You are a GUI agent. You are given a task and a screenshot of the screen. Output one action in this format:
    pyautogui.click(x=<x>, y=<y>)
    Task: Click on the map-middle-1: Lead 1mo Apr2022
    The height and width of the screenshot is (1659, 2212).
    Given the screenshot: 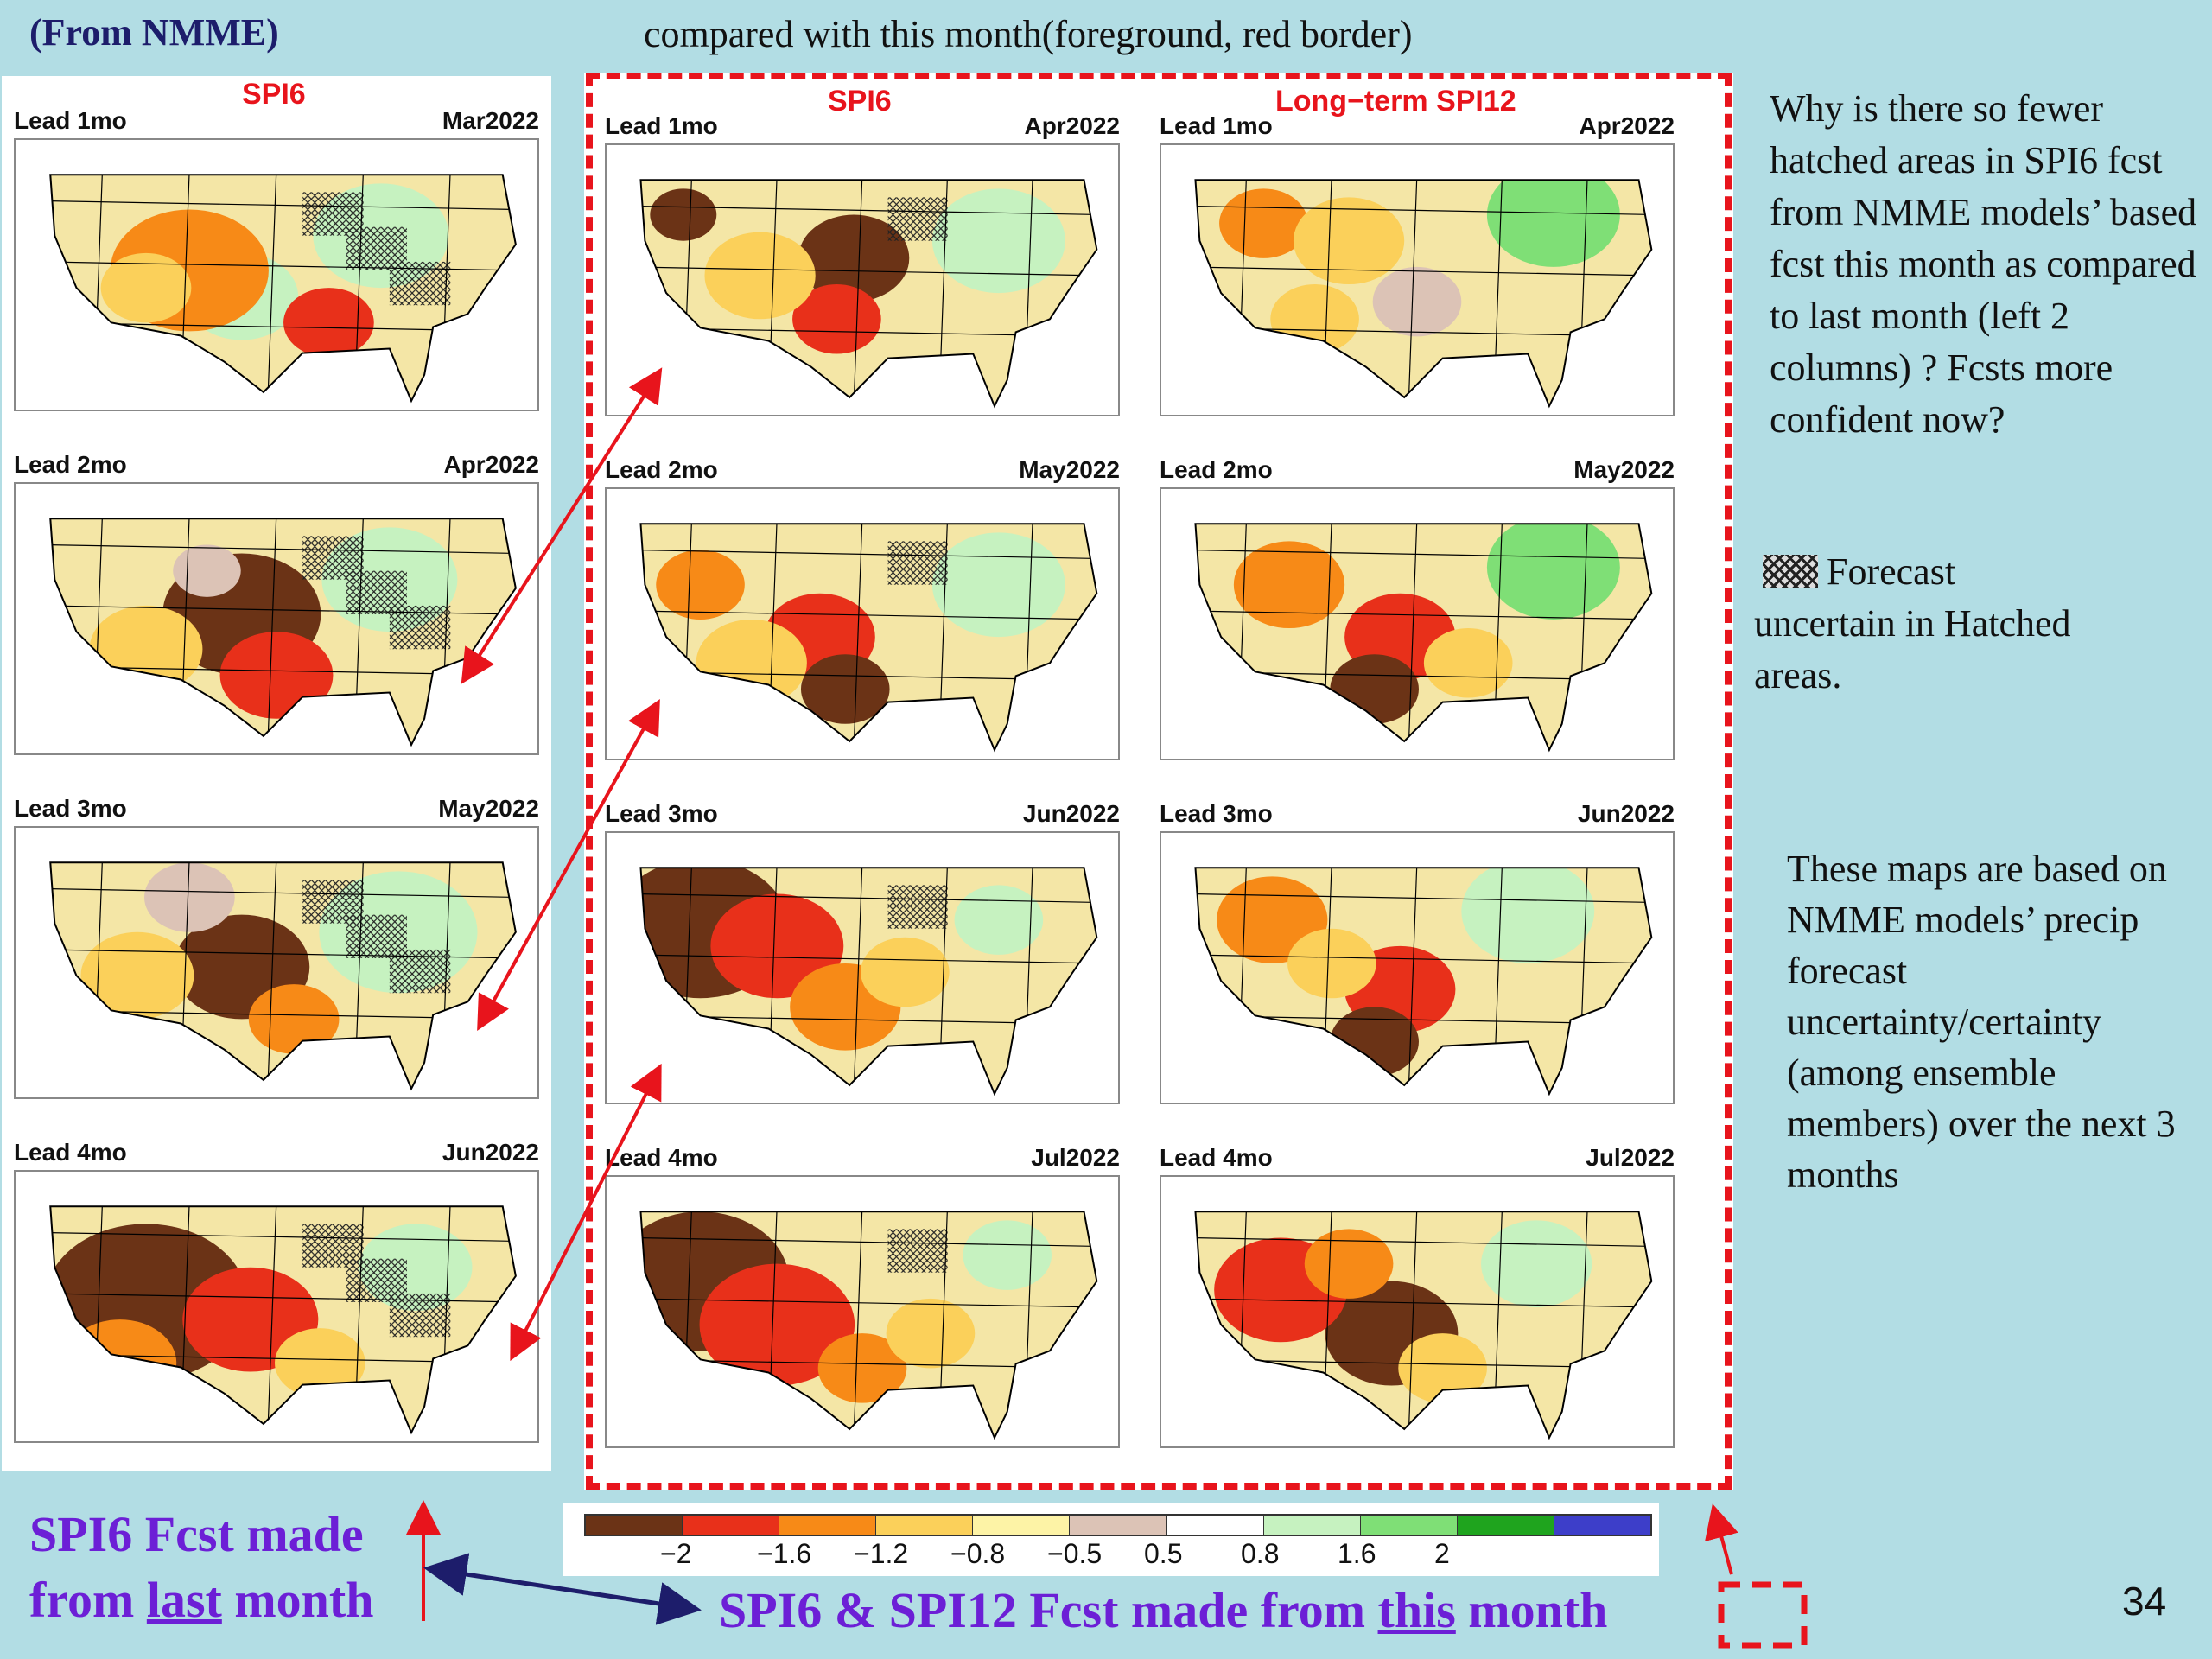 What is the action you would take?
    pyautogui.click(x=862, y=268)
    